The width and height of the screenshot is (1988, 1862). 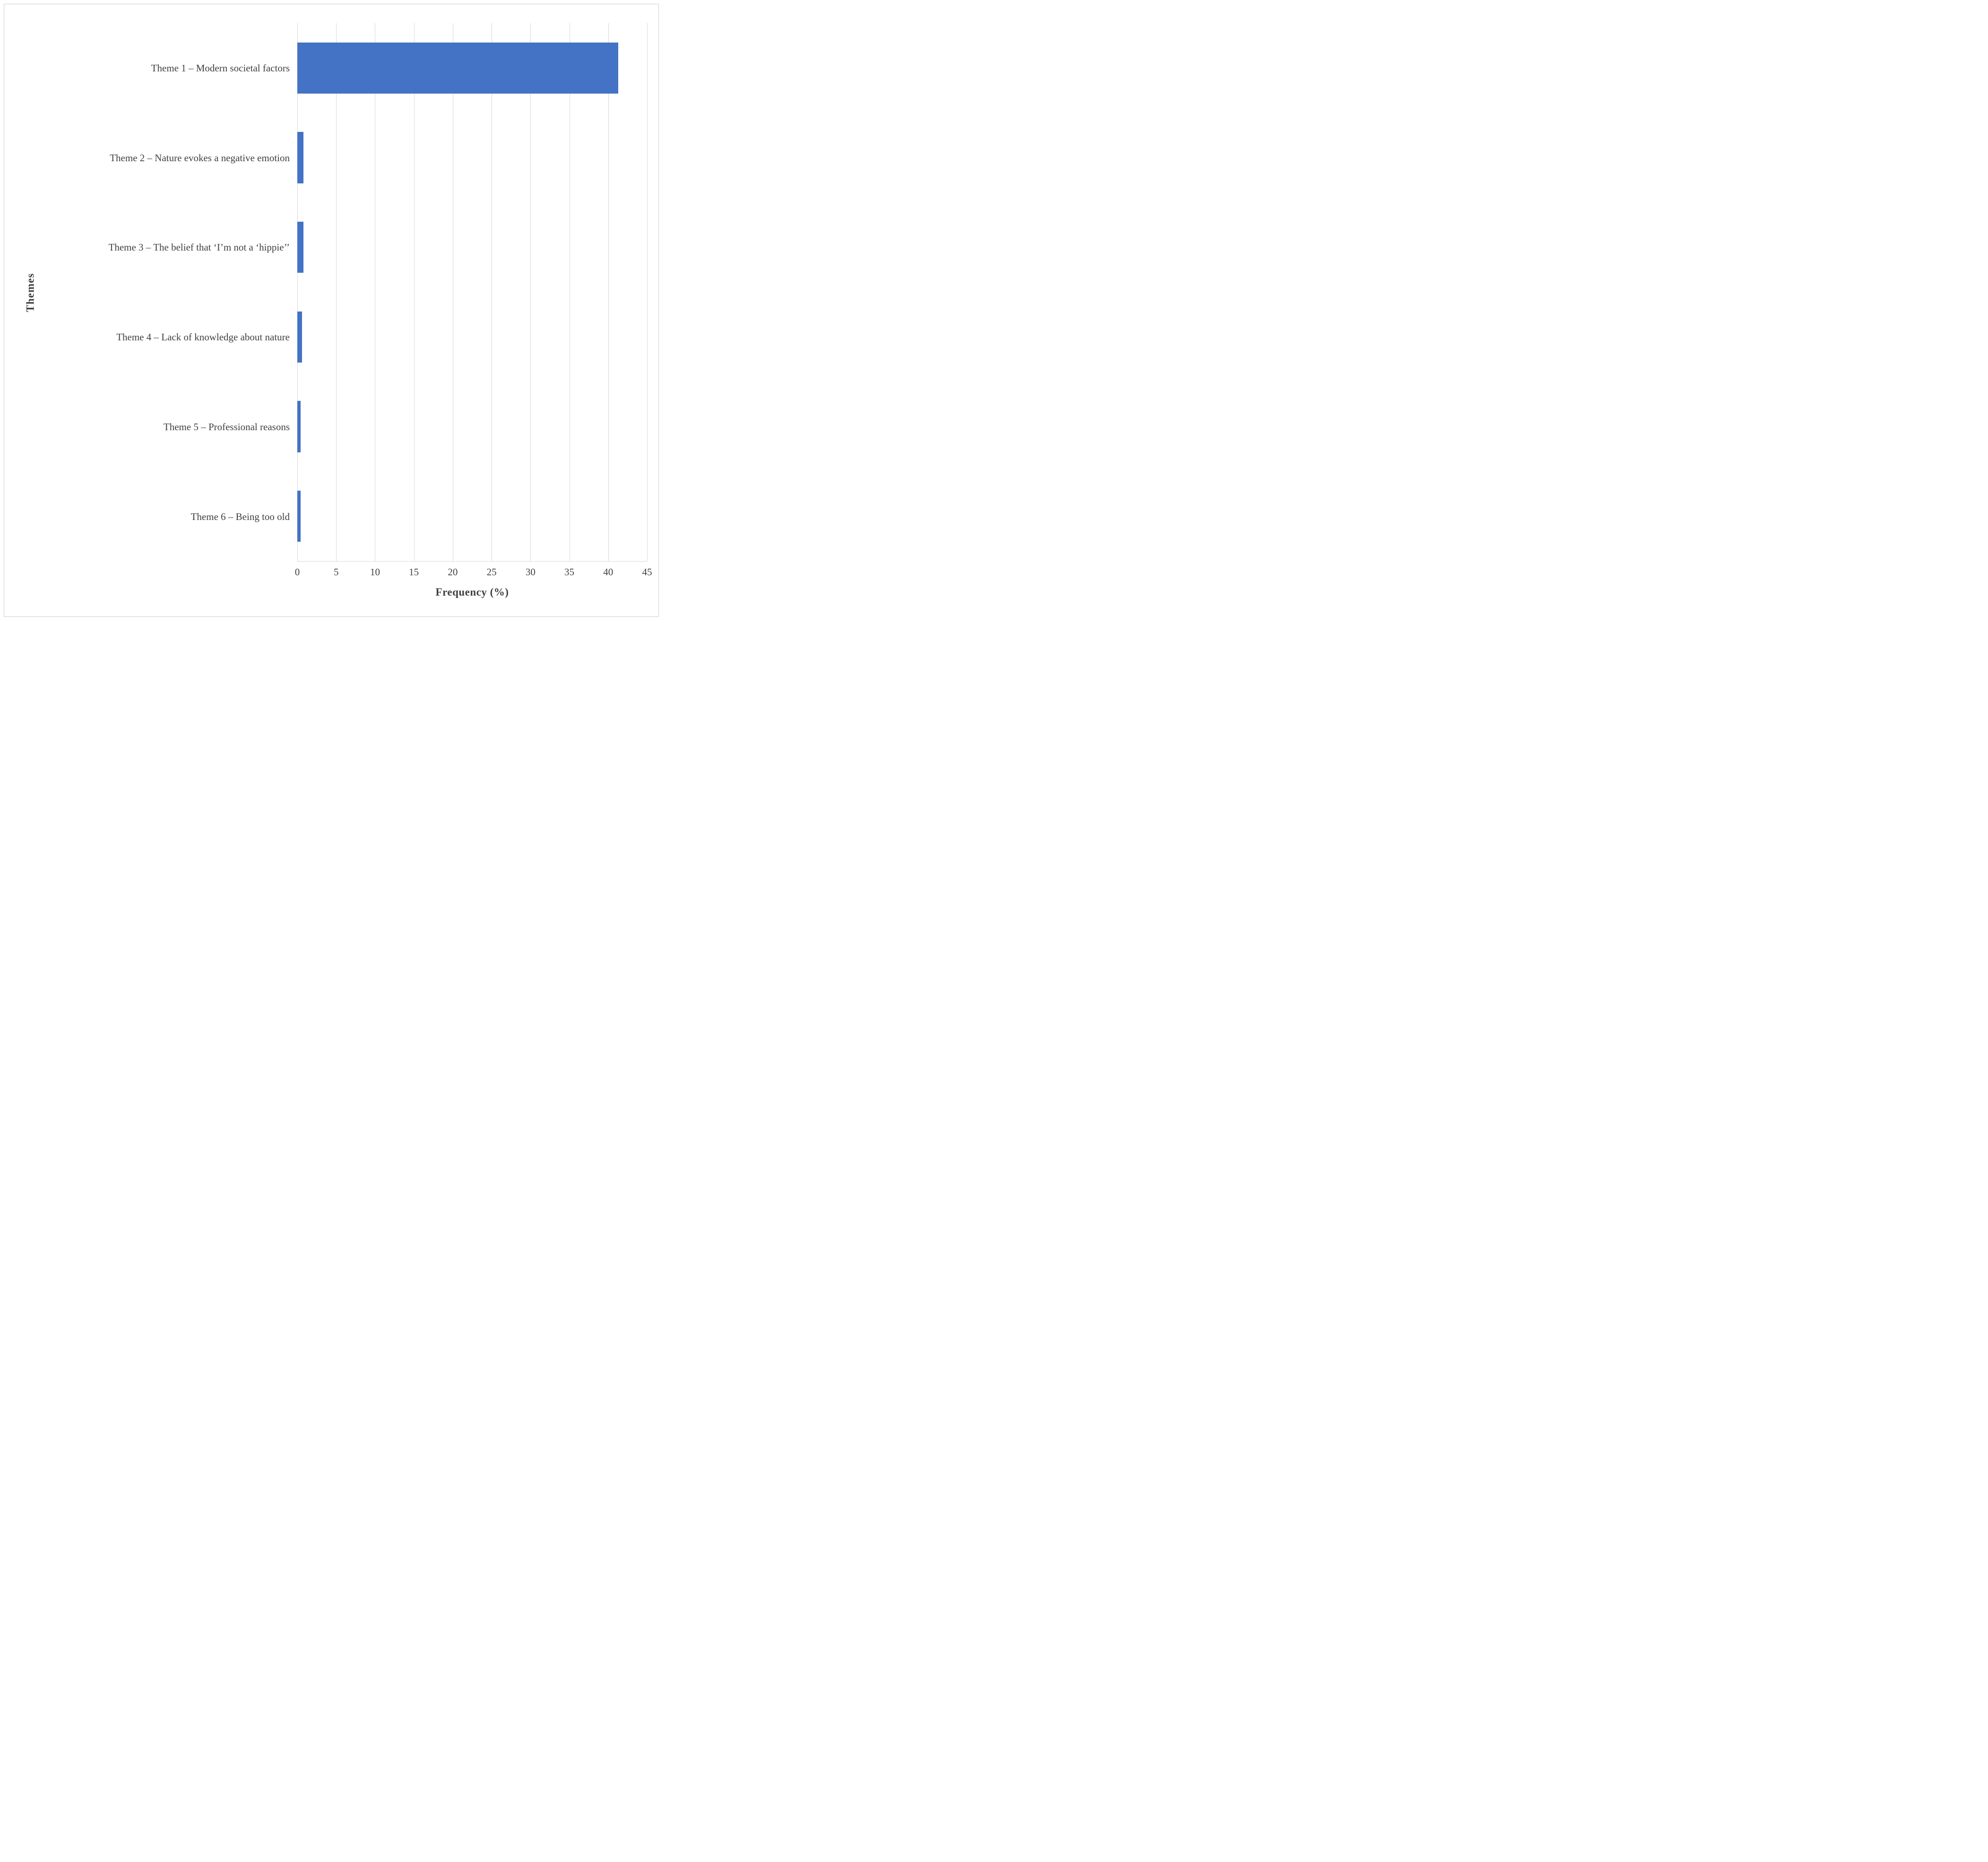 I want to click on x-tick-label: 20, so click(x=453, y=572).